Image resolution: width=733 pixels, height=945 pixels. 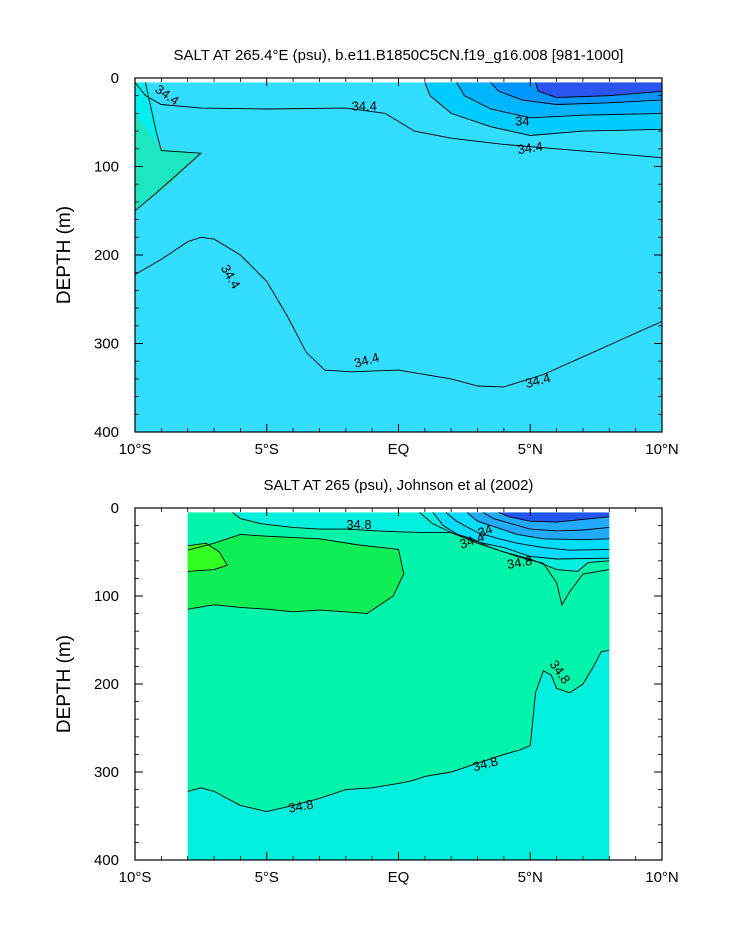 What do you see at coordinates (364, 106) in the screenshot?
I see `contour-label-2: 34.4` at bounding box center [364, 106].